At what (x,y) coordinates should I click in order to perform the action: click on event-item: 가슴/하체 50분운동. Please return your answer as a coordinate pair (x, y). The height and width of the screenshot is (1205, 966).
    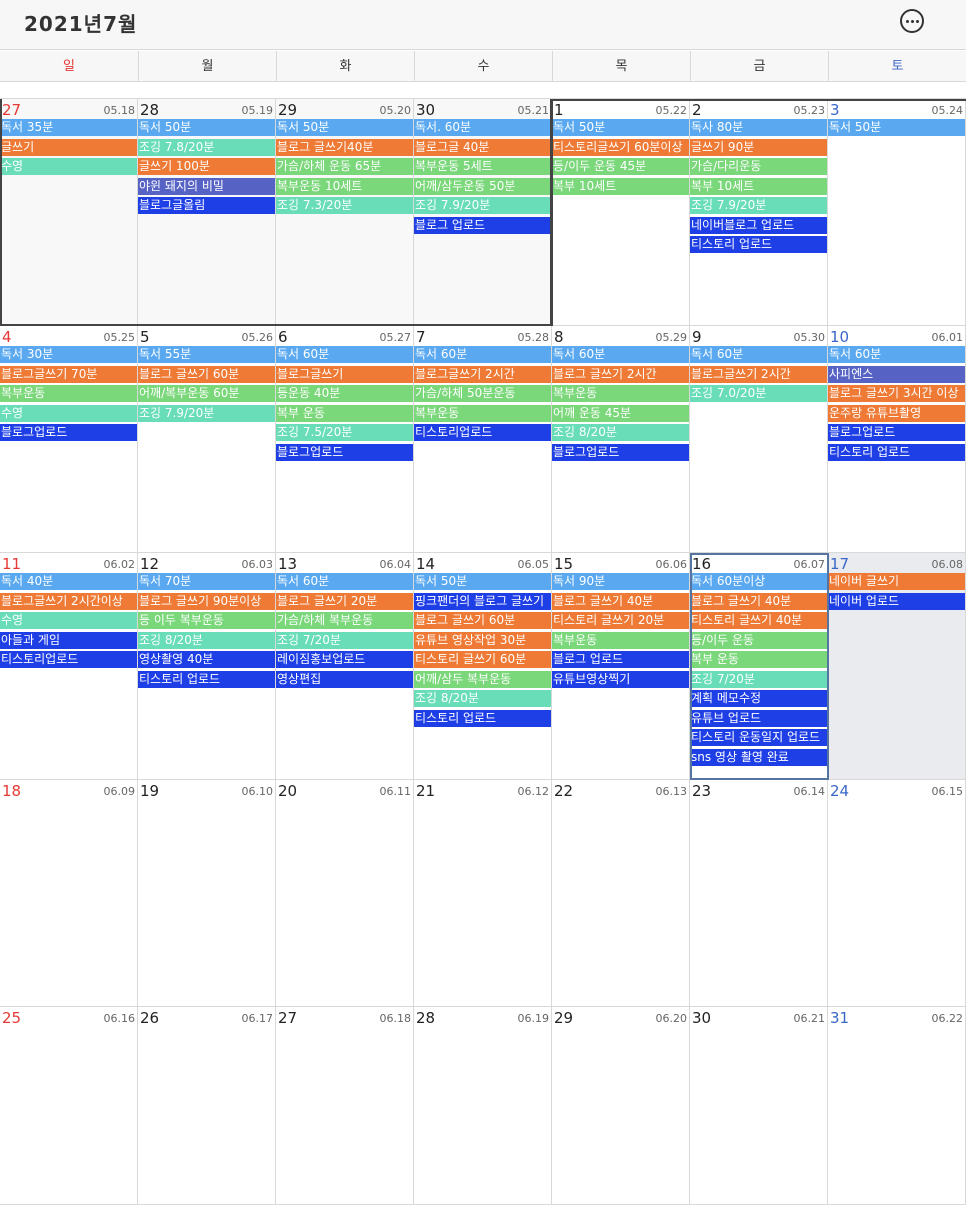
    Looking at the image, I should click on (482, 393).